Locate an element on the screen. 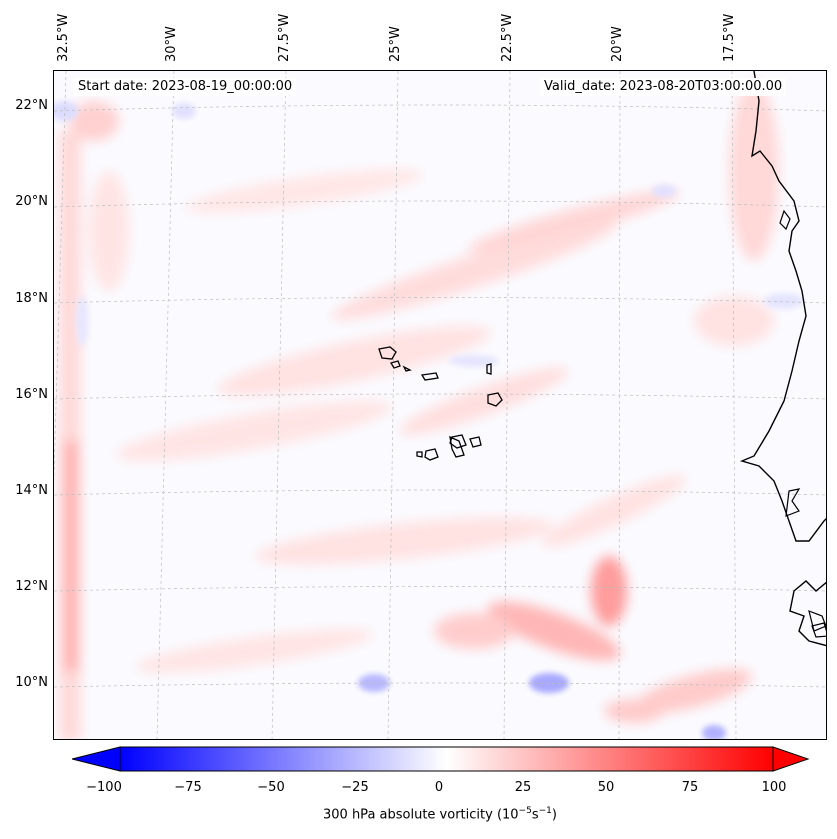  cape-verde-islands is located at coordinates (440, 403).